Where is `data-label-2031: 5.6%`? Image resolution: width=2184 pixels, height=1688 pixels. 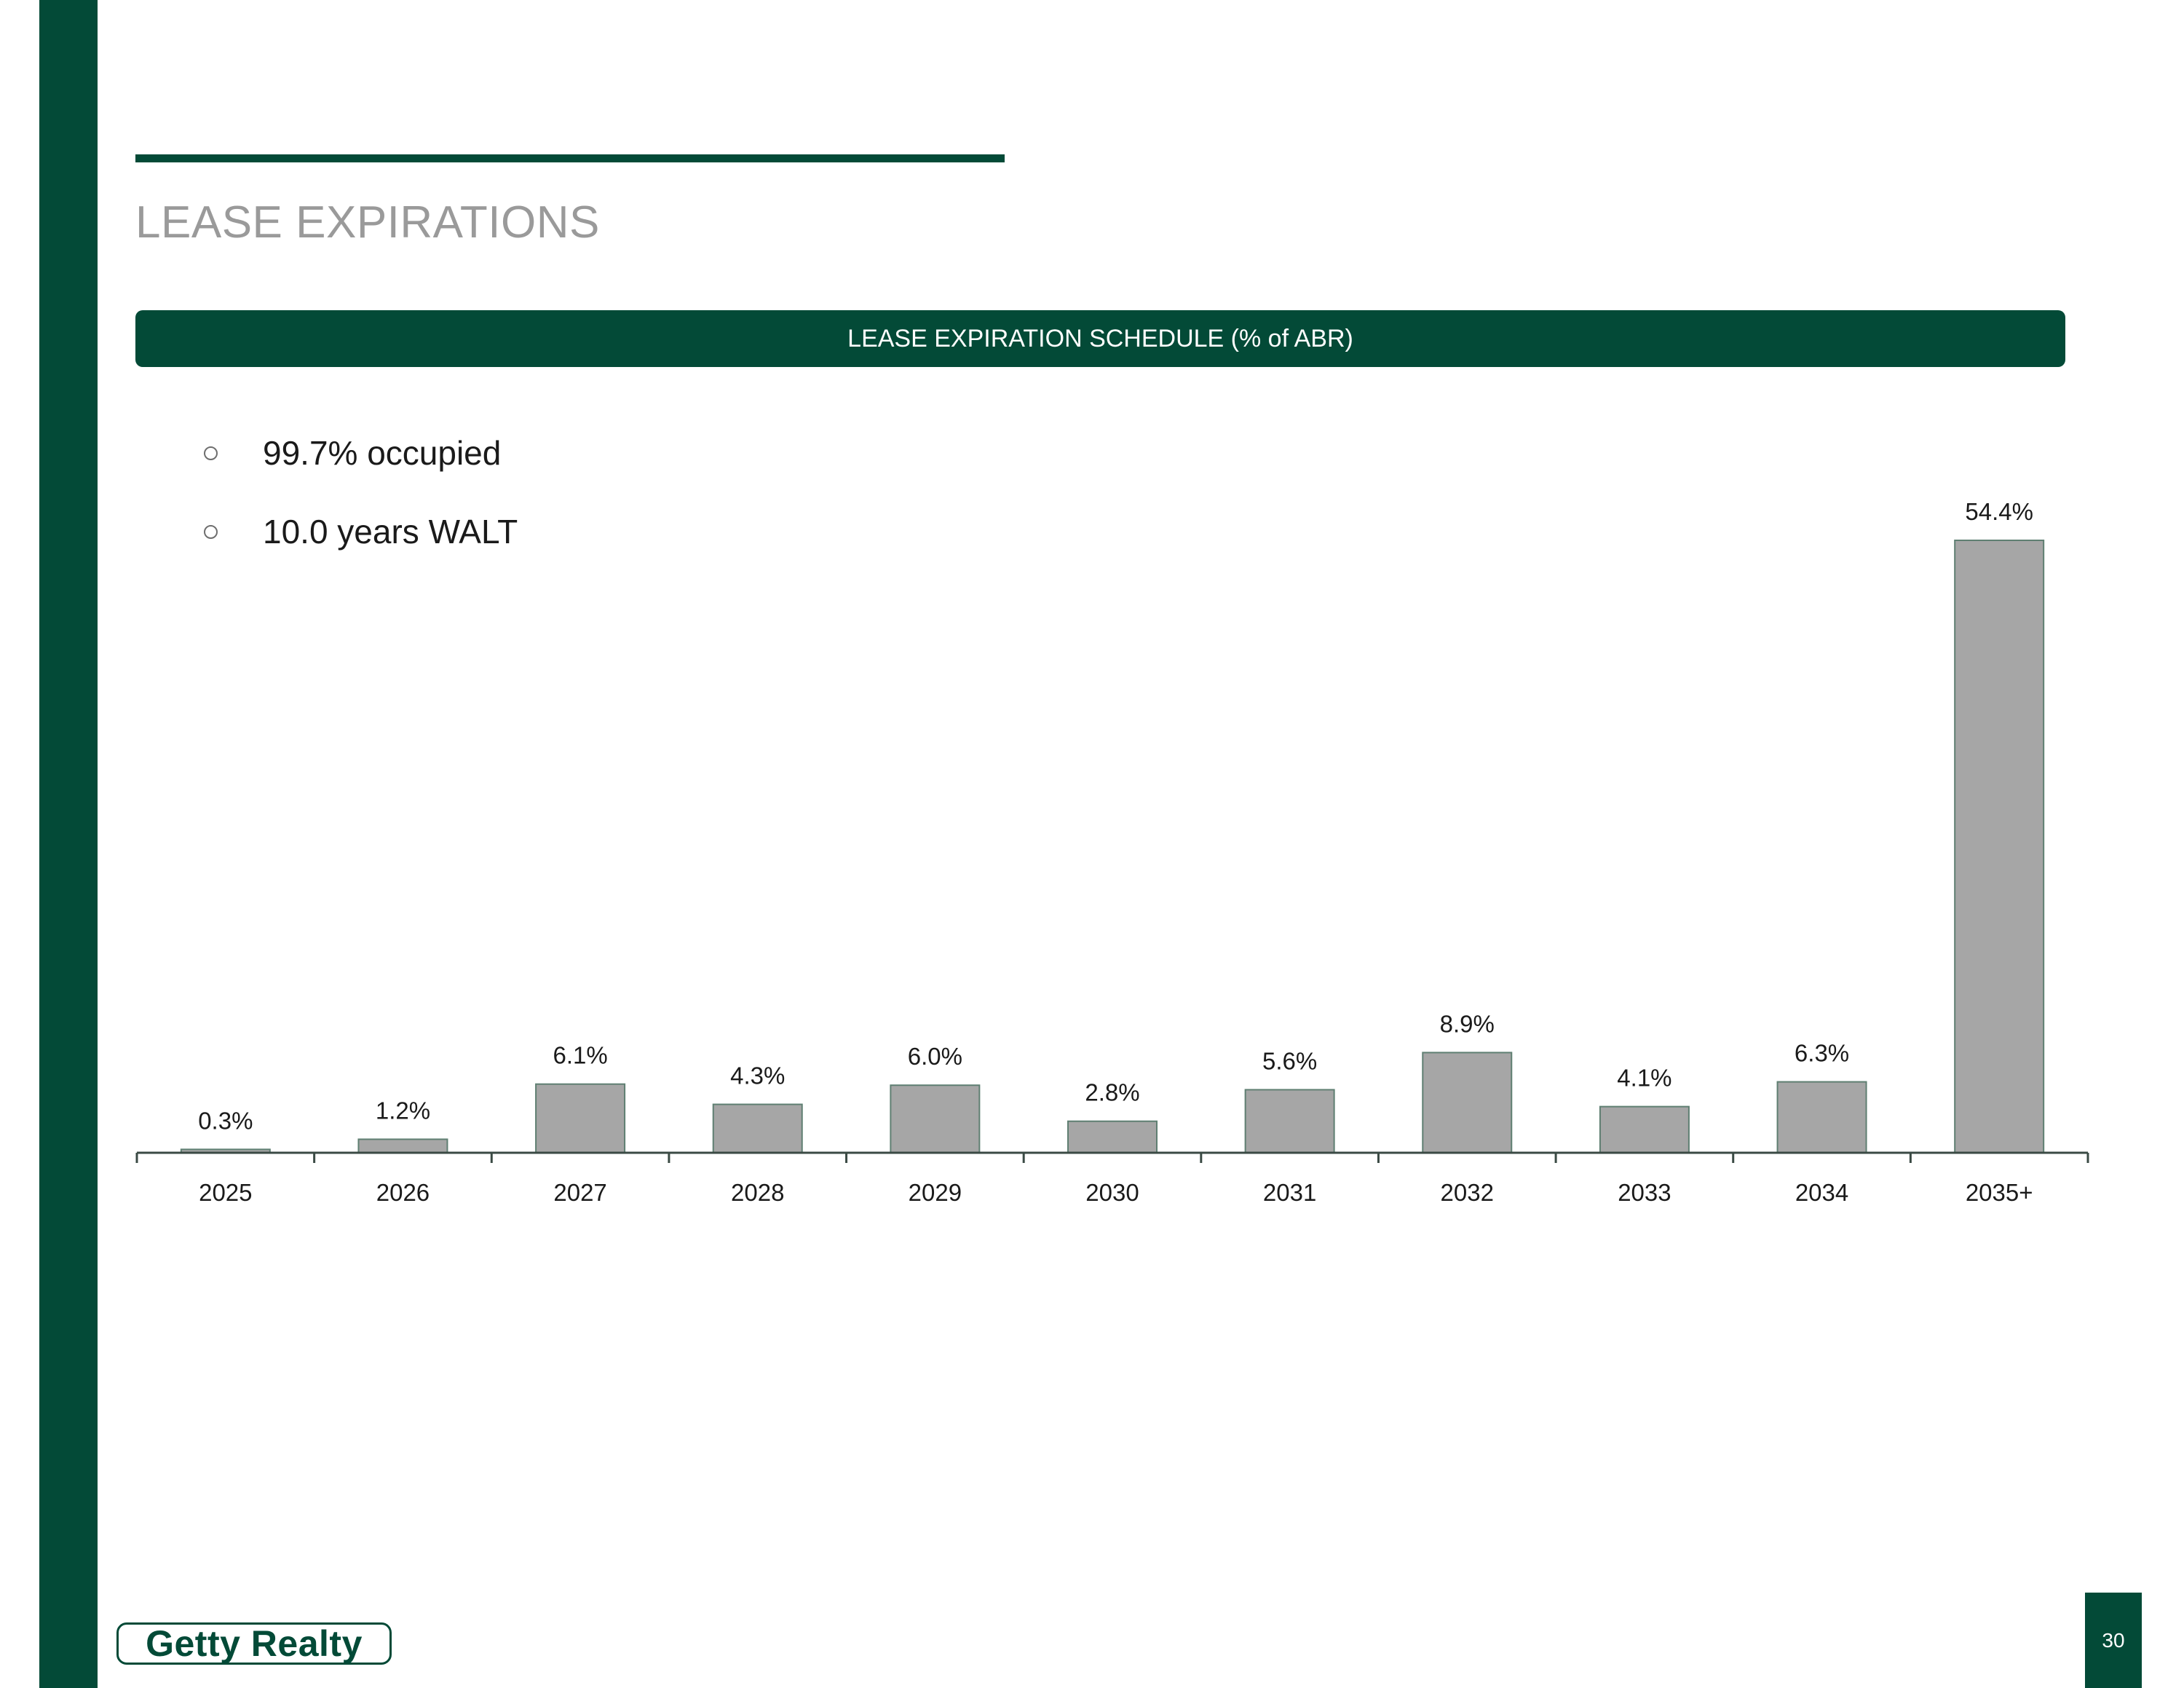
data-label-2031: 5.6% is located at coordinates (1289, 1060).